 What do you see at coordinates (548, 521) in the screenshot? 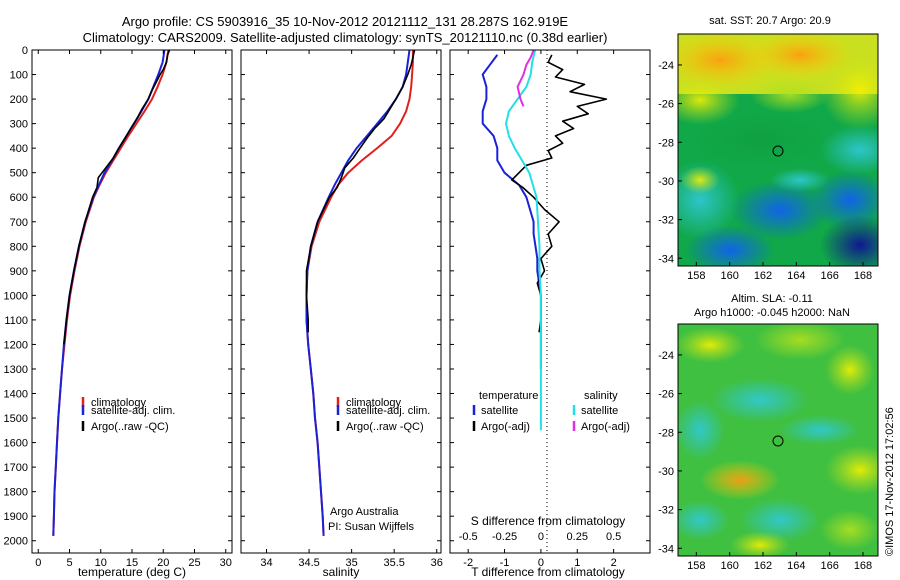
I see `difference-x2label: S difference from climatology` at bounding box center [548, 521].